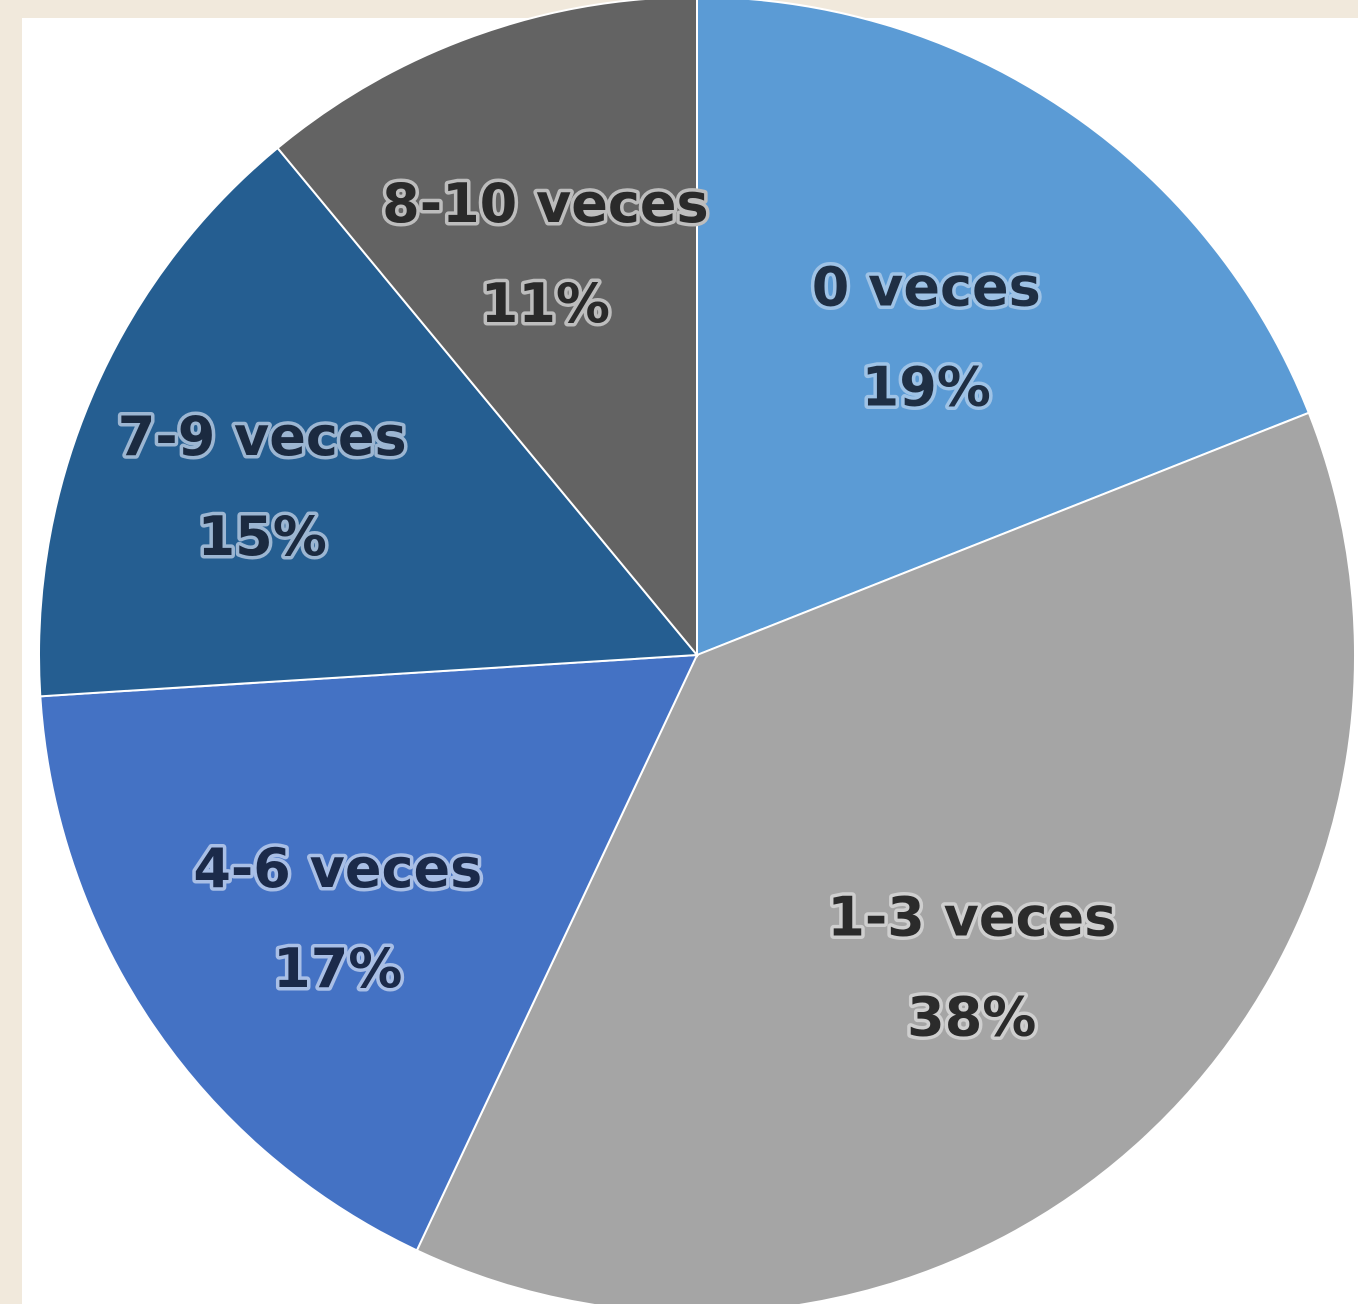 The image size is (1358, 1304). What do you see at coordinates (545, 303) in the screenshot?
I see `slice-percent-label: 11%` at bounding box center [545, 303].